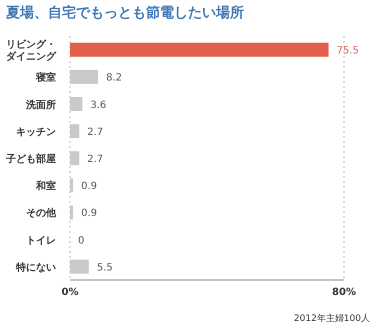 Image resolution: width=378 pixels, height=335 pixels. Describe the element at coordinates (41, 213) in the screenshot. I see `y-tick-label: その他` at that location.